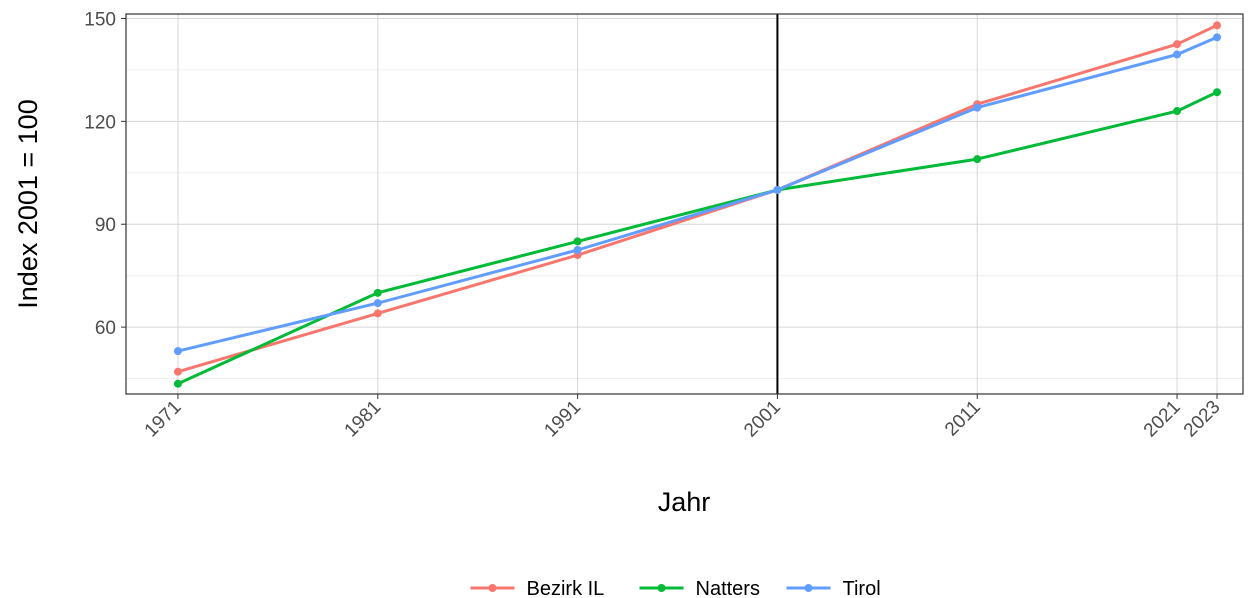 This screenshot has width=1257, height=598. I want to click on y-tick-label: 90, so click(105, 225).